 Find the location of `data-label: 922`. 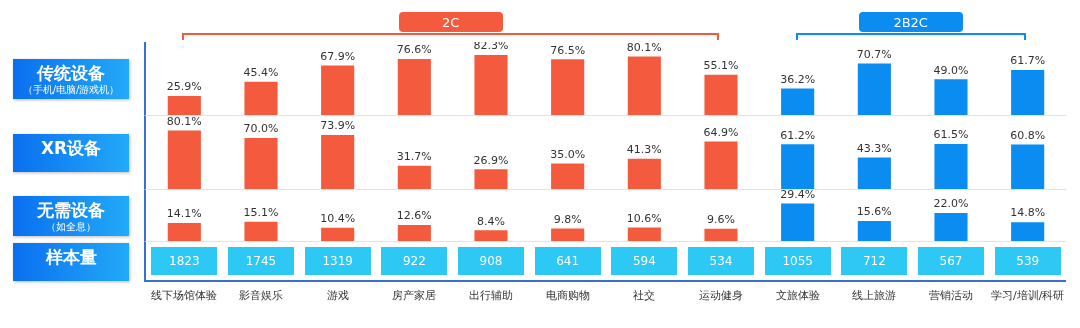

data-label: 922 is located at coordinates (414, 261).